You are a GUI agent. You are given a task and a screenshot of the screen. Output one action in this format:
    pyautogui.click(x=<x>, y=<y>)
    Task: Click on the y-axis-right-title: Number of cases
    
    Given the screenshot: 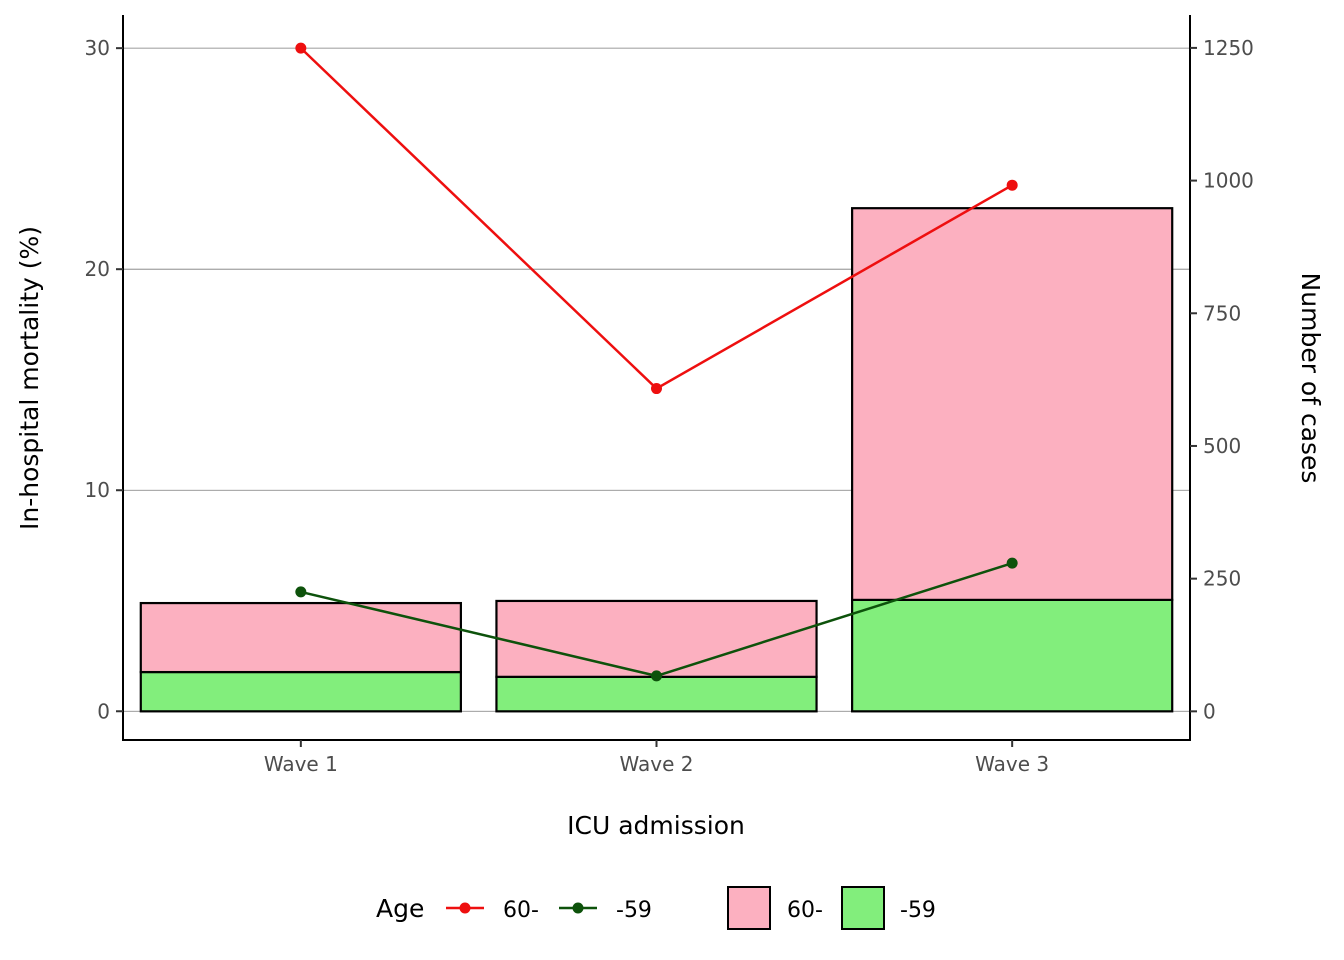 What is the action you would take?
    pyautogui.click(x=1310, y=378)
    